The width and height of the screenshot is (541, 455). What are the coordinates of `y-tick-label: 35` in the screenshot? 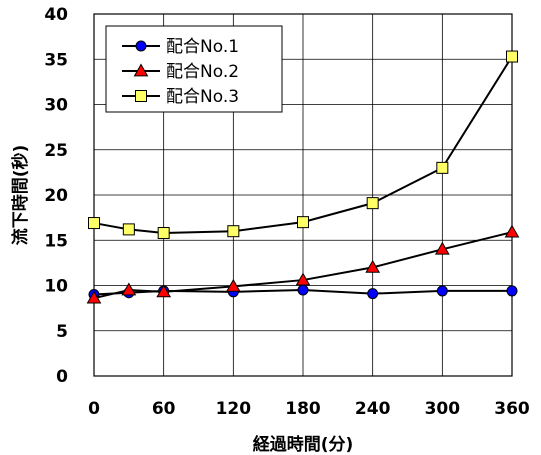 It's located at (56, 60).